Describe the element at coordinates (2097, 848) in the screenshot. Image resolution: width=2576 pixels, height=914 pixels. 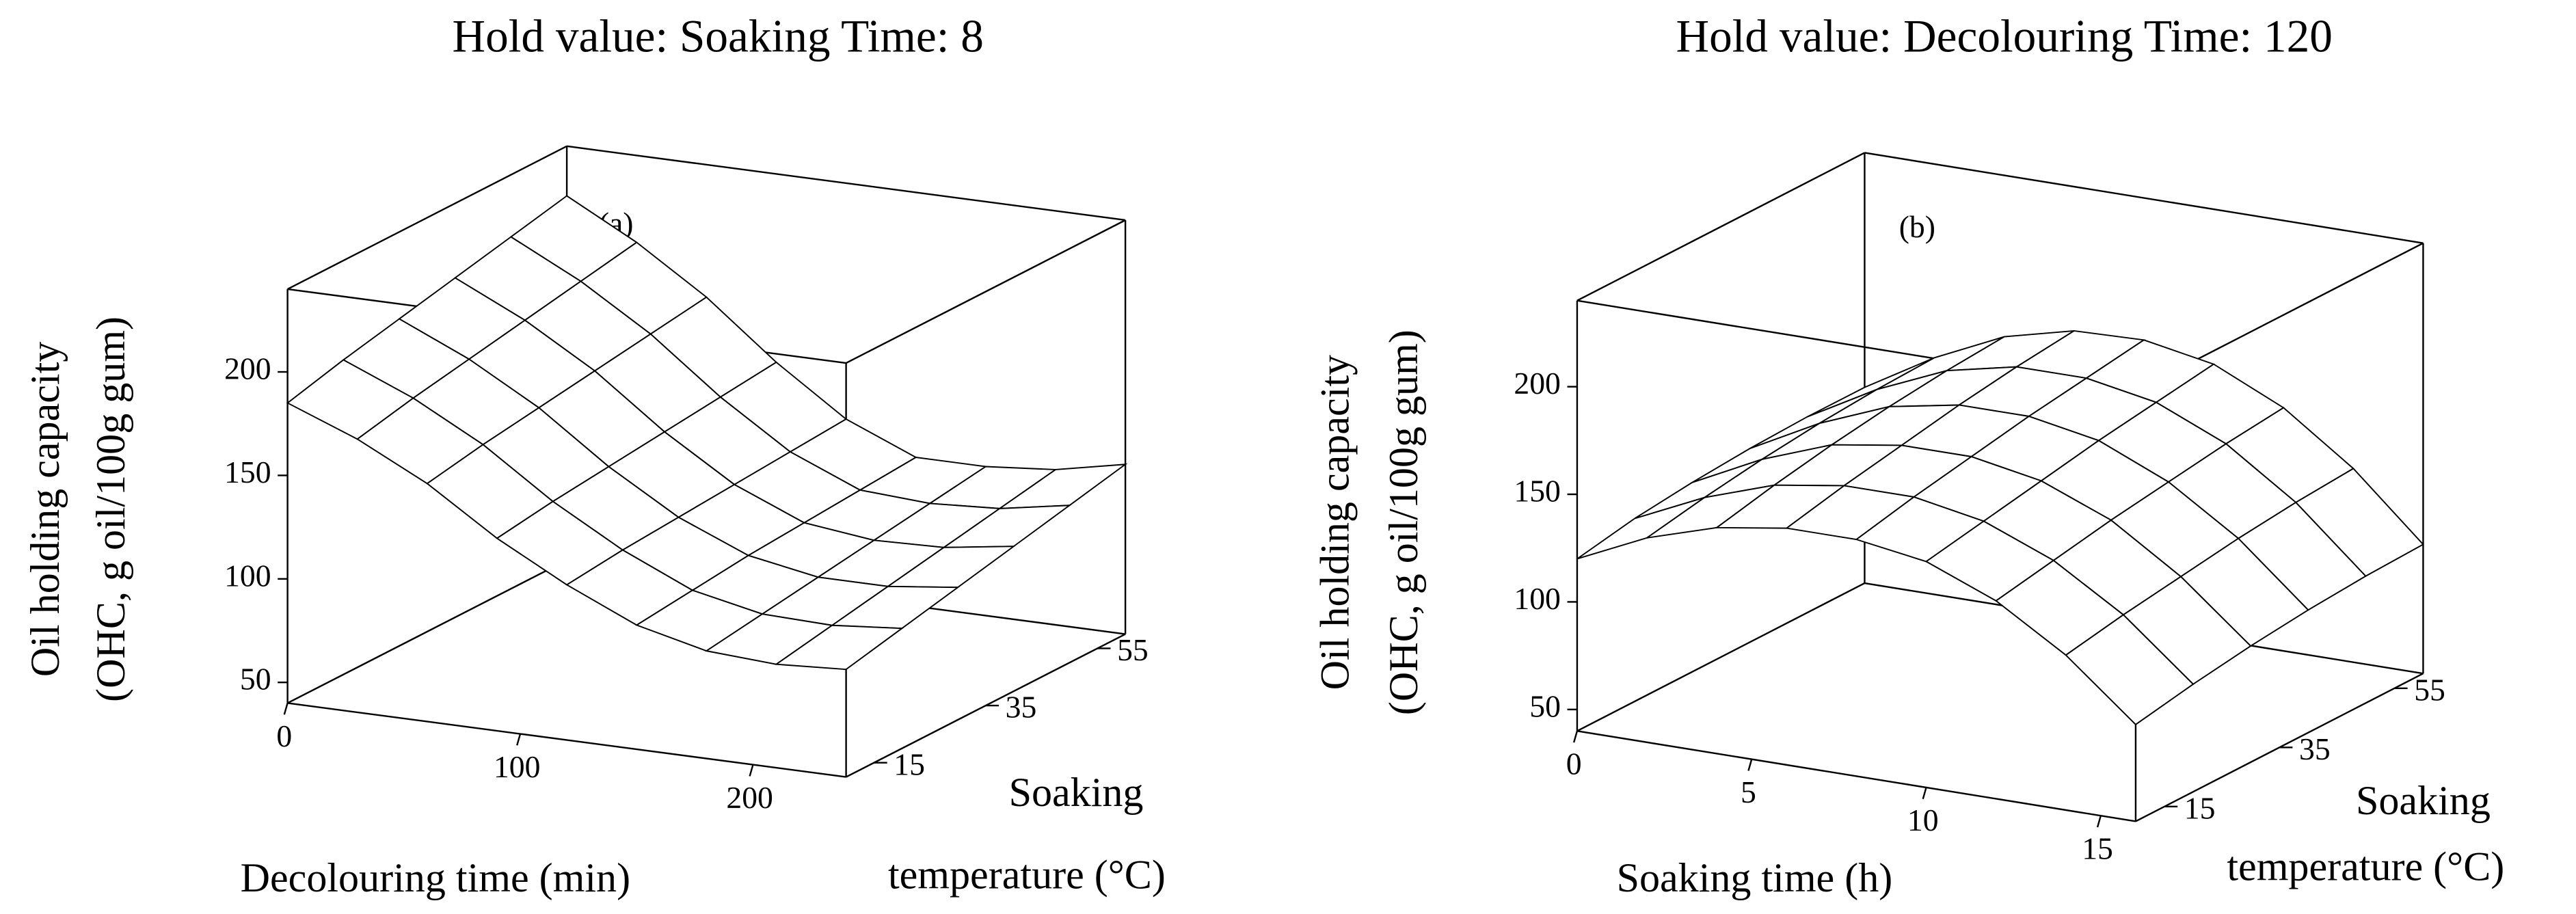
I see `x-tick-label: 15` at that location.